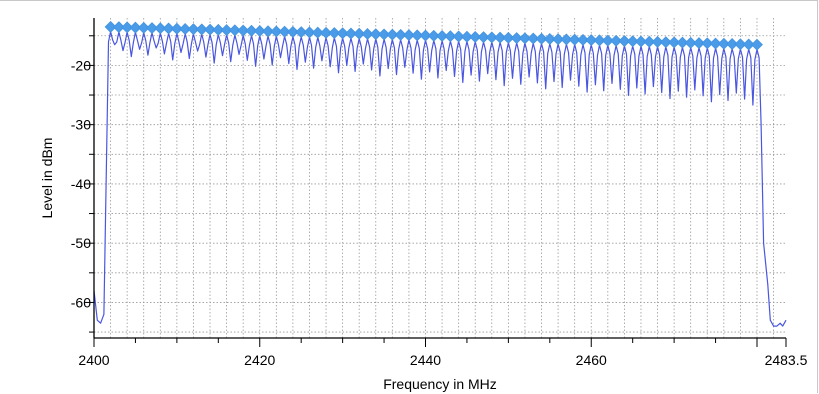 The image size is (819, 394). I want to click on peak-marker-layer, so click(433, 35).